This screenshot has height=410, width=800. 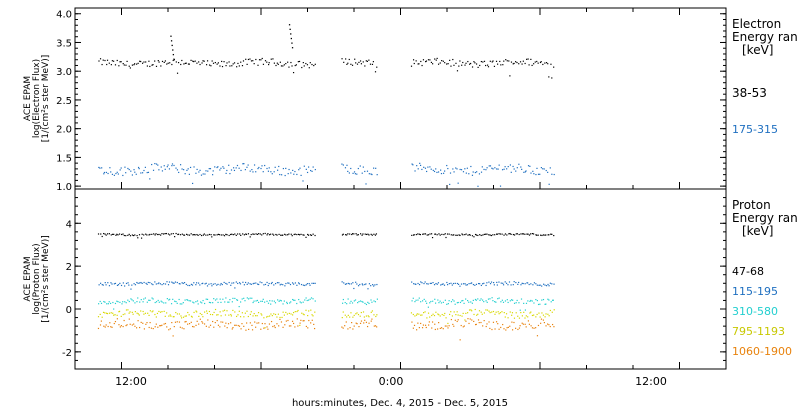 I want to click on legend-entry: 47-68, so click(x=748, y=271).